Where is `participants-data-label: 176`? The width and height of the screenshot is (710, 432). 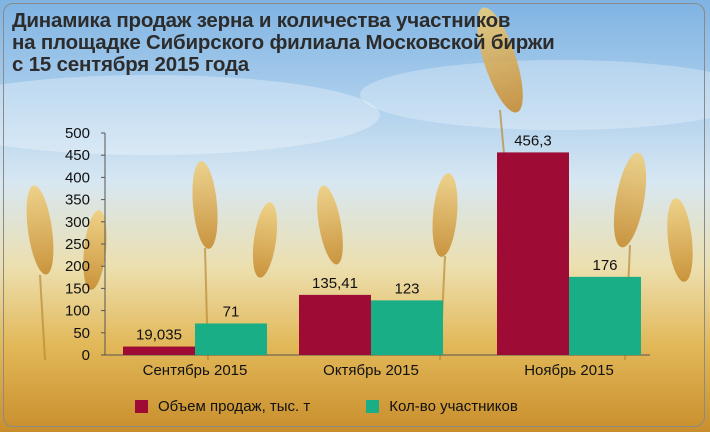 participants-data-label: 176 is located at coordinates (604, 265).